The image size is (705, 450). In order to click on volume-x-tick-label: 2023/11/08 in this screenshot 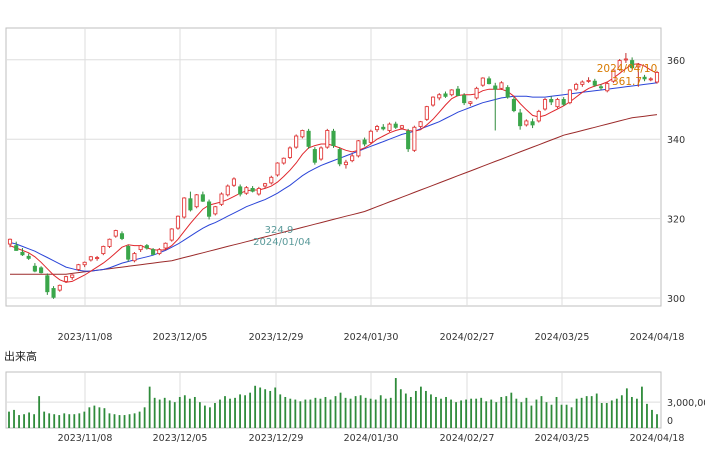, I will do `click(85, 438)`.